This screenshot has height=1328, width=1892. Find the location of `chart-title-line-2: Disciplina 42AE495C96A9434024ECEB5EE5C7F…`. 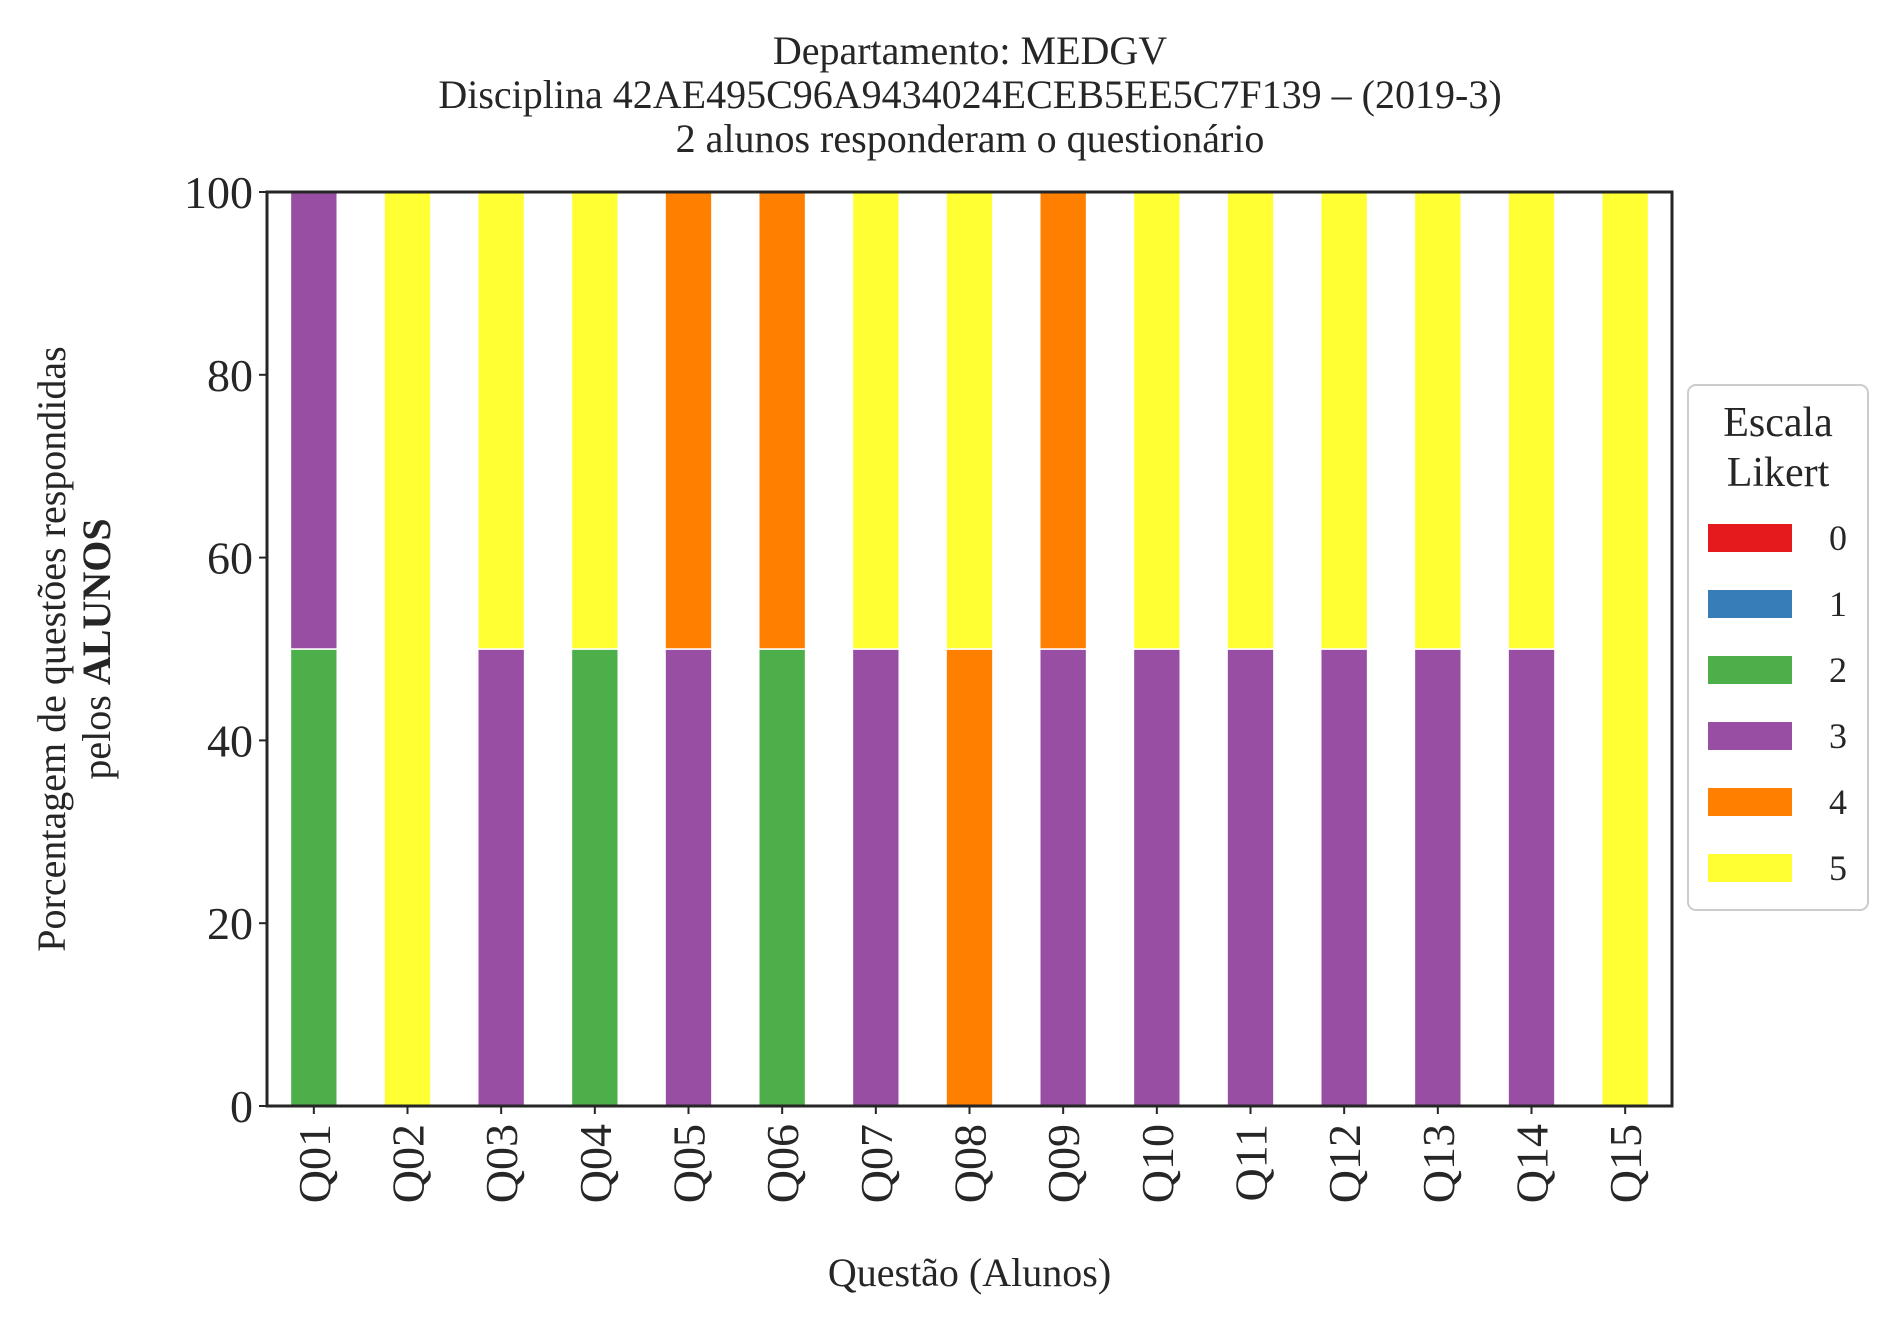

chart-title-line-2: Disciplina 42AE495C96A9434024ECEB5EE5C7F… is located at coordinates (969, 94).